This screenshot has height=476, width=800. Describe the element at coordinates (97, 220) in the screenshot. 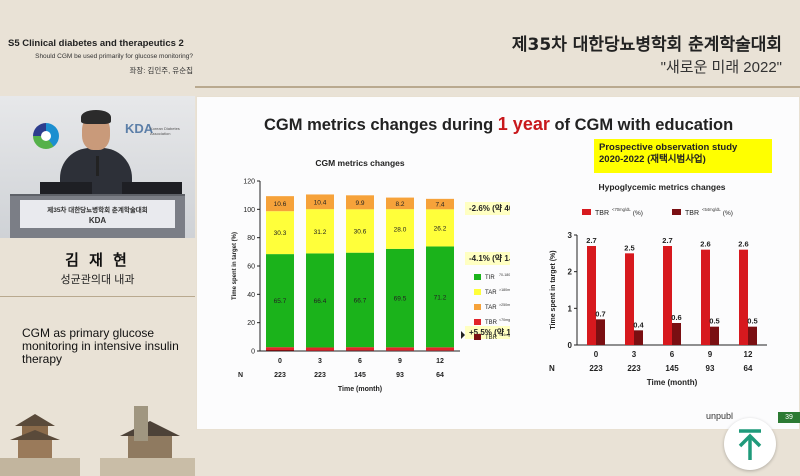

I see `podium-line2: KDA` at that location.